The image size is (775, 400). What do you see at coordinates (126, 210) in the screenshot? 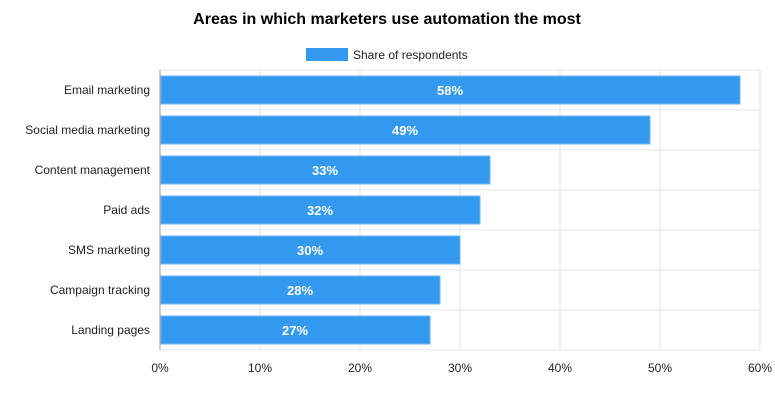
I see `category-label: Paid ads` at bounding box center [126, 210].